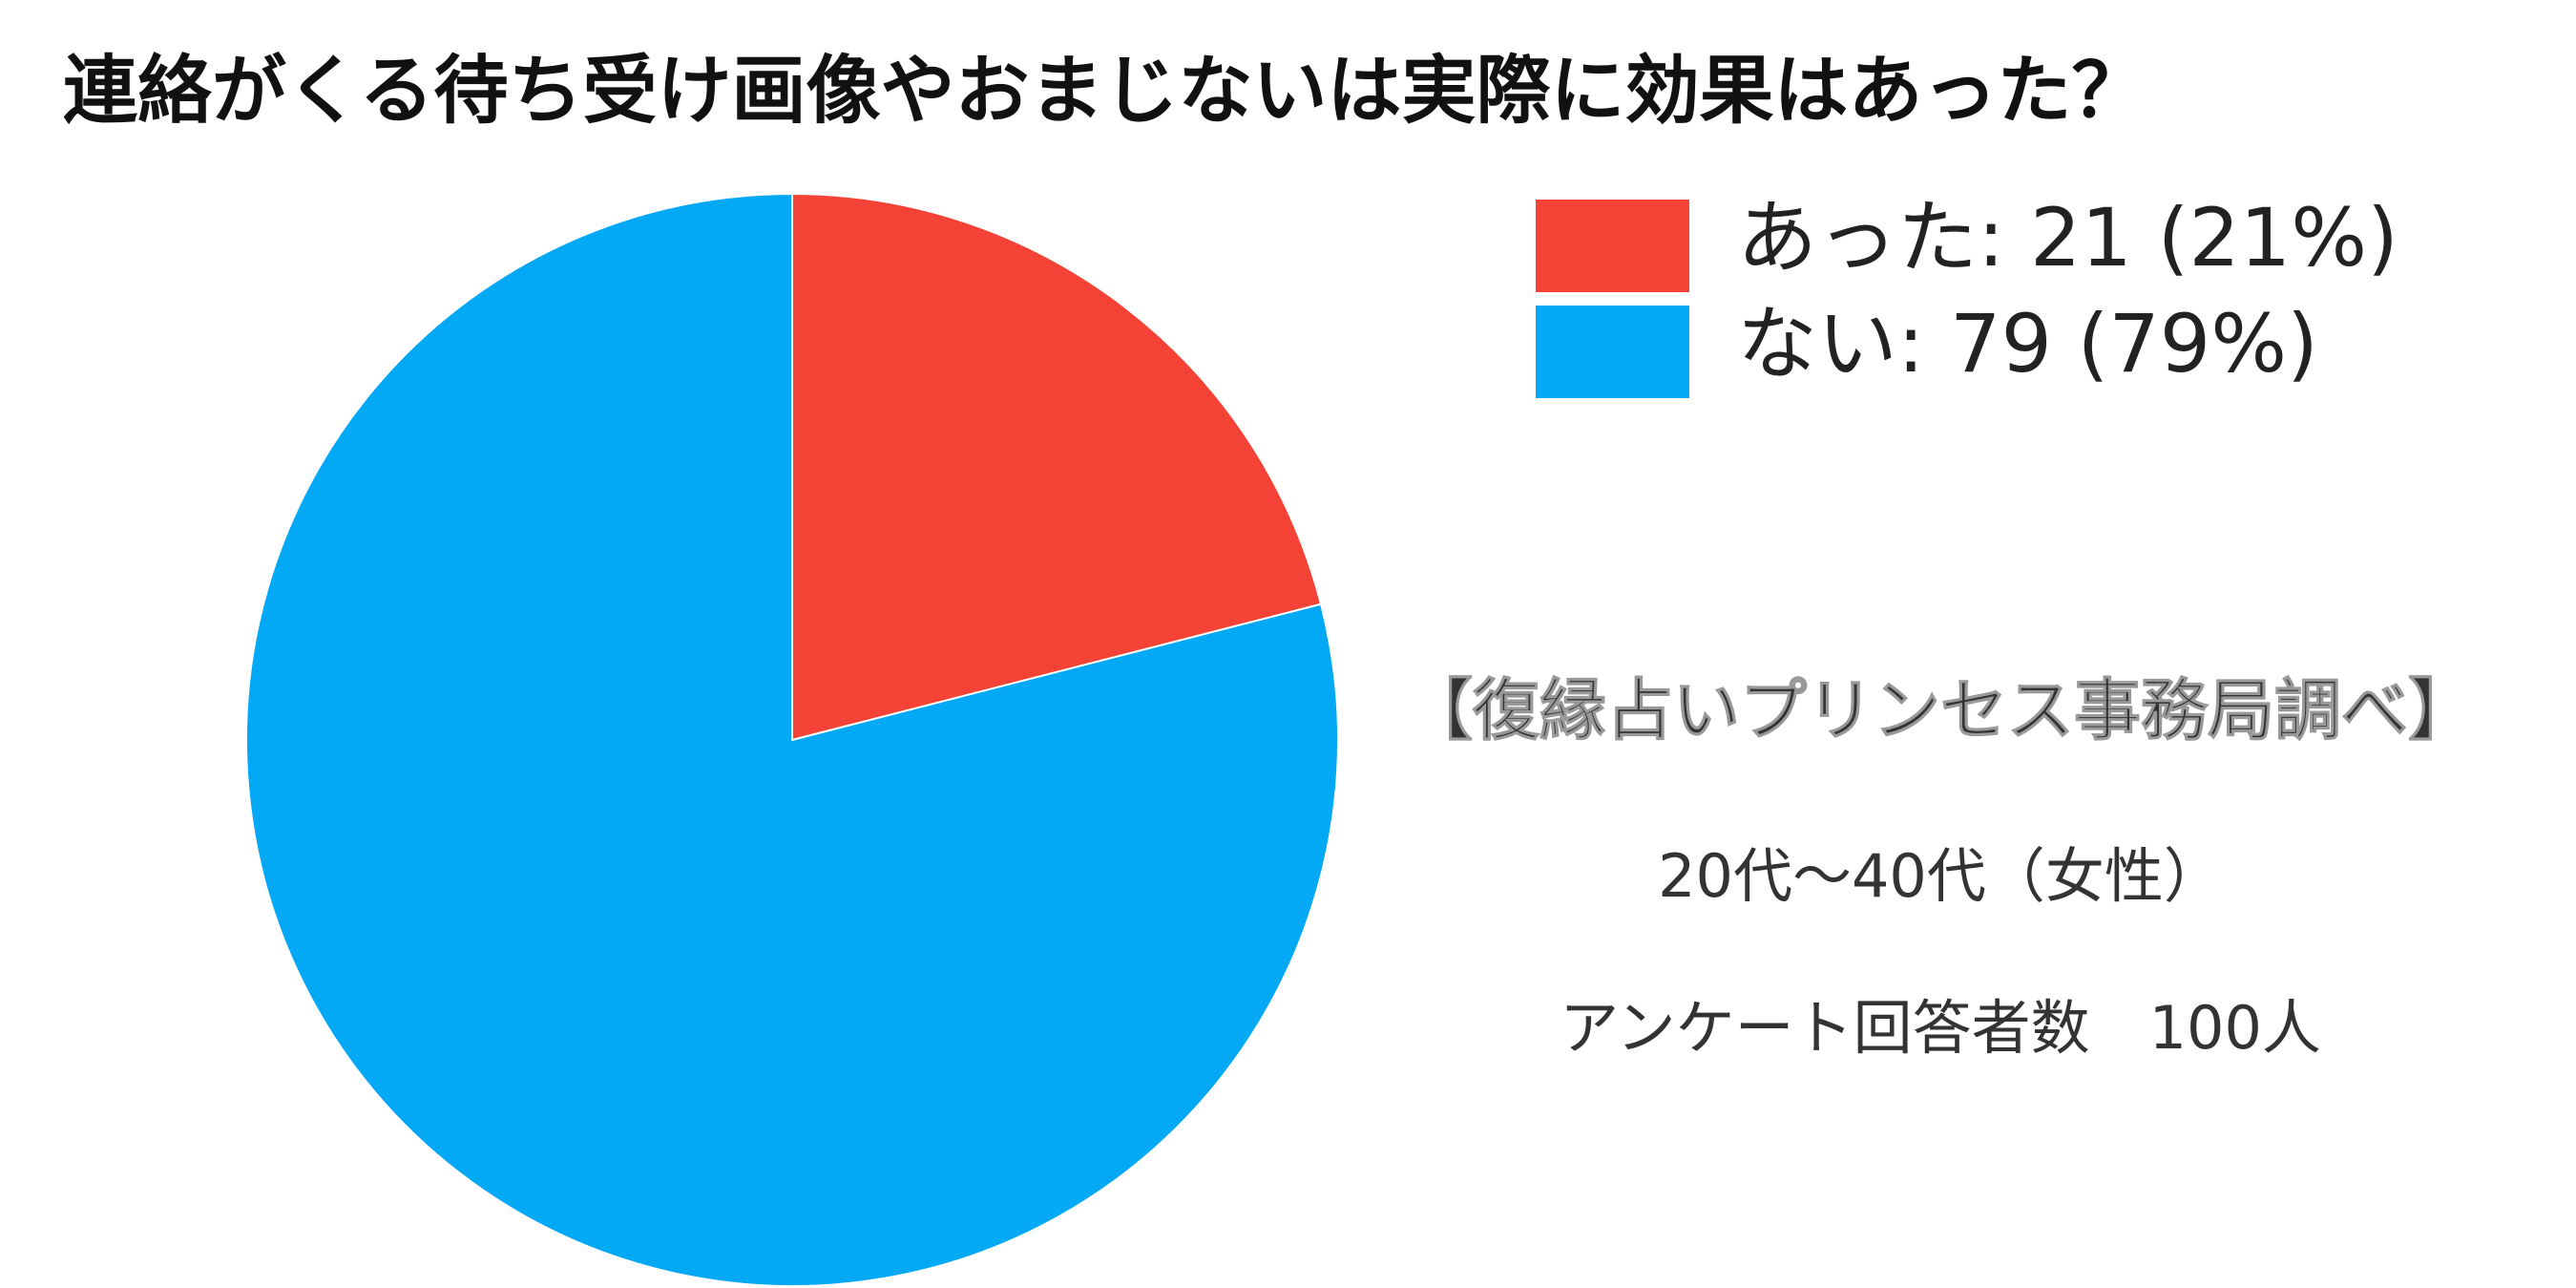 Image resolution: width=2576 pixels, height=1288 pixels. Describe the element at coordinates (1940, 710) in the screenshot. I see `annotation: 【復縁占いプリンセス事務局調べ】` at that location.